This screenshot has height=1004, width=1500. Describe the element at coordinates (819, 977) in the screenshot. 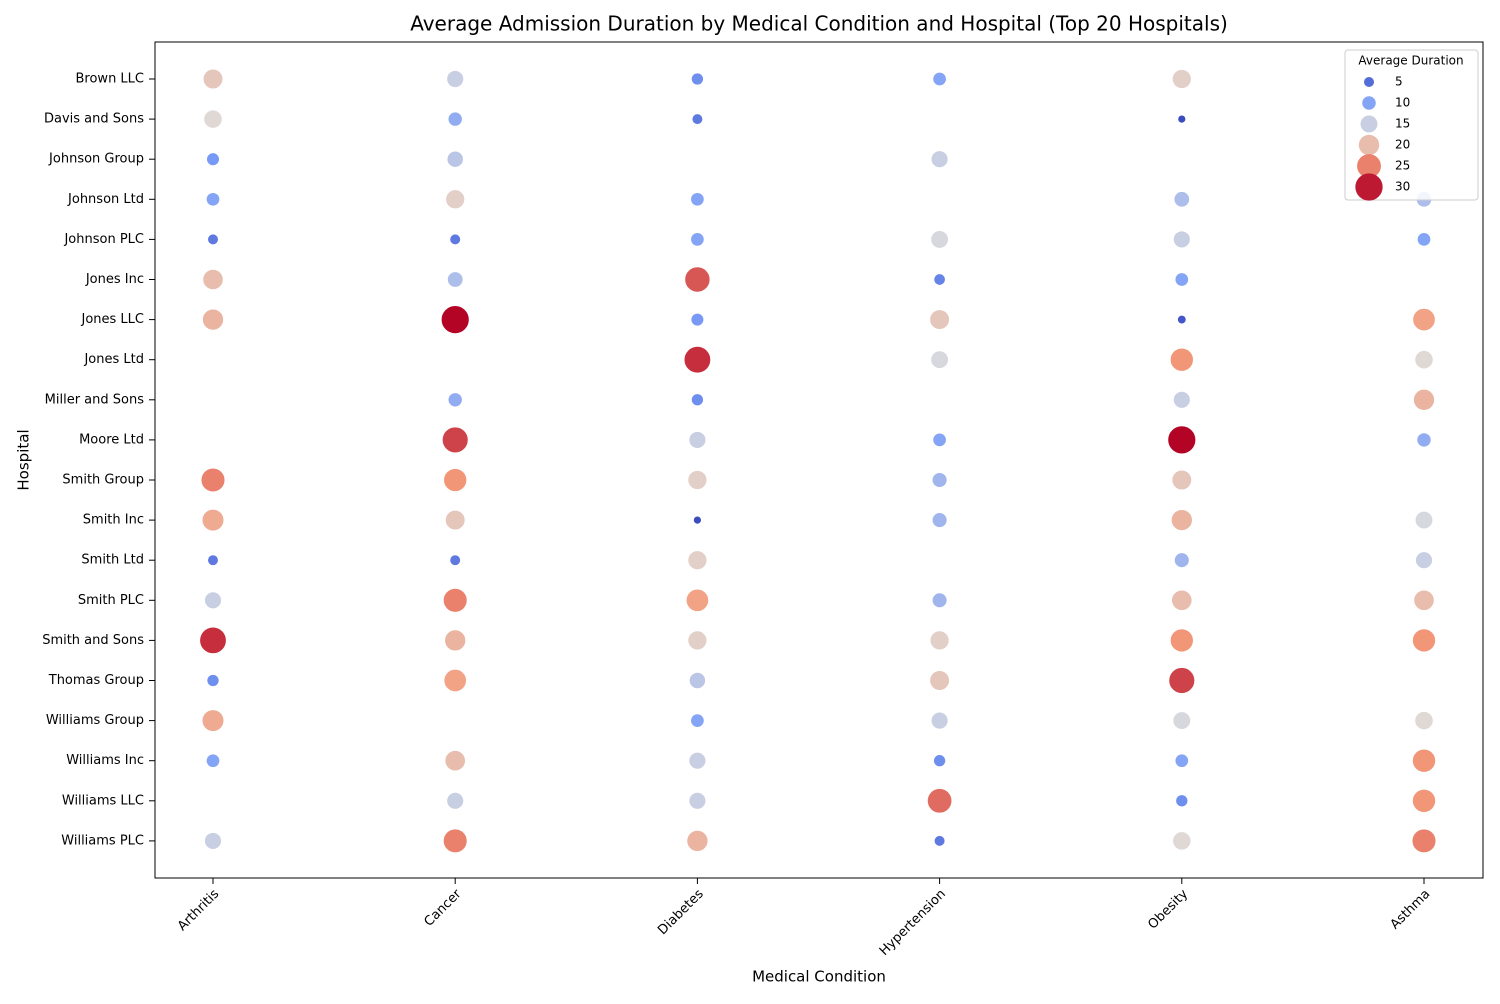

I see `x-axis-label: Medical Condition` at that location.